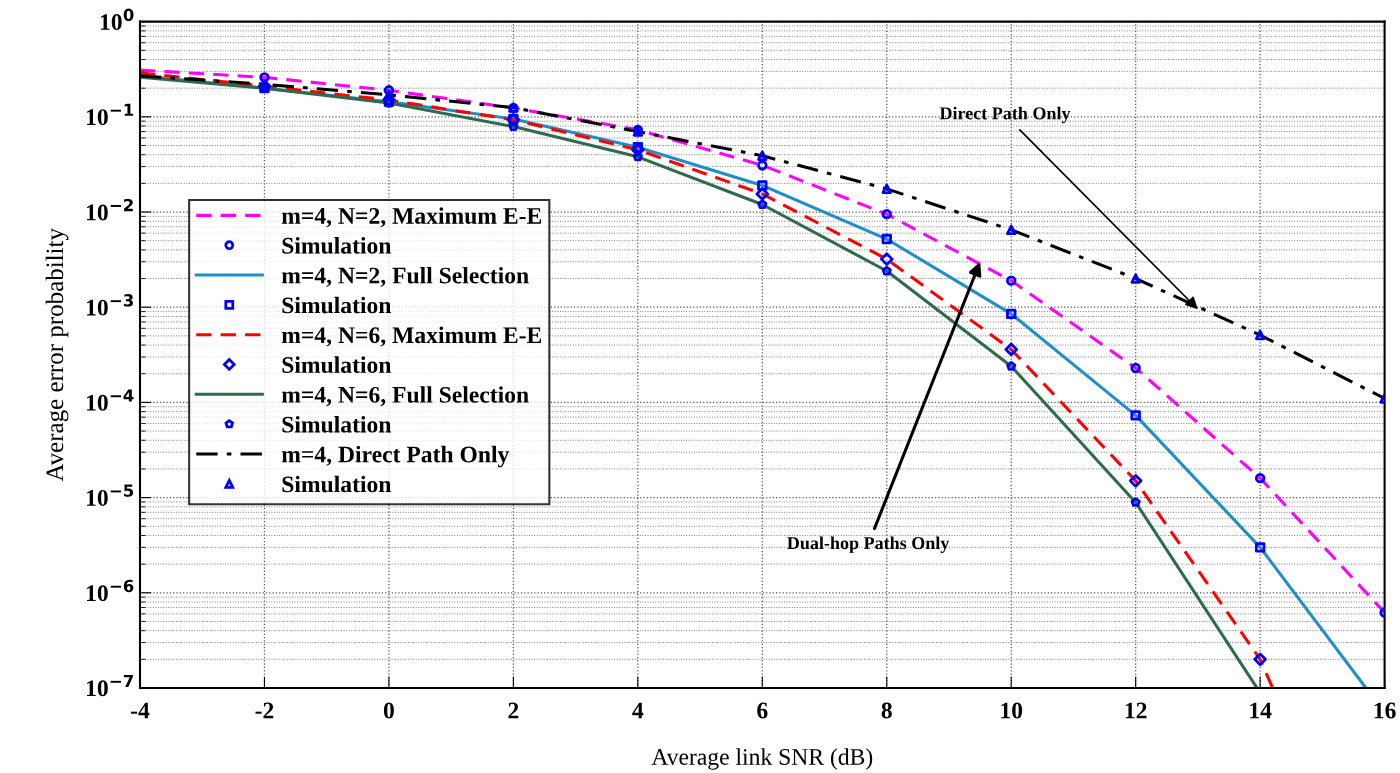 The height and width of the screenshot is (773, 1400). What do you see at coordinates (140, 710) in the screenshot?
I see `x-tick-label: -4` at bounding box center [140, 710].